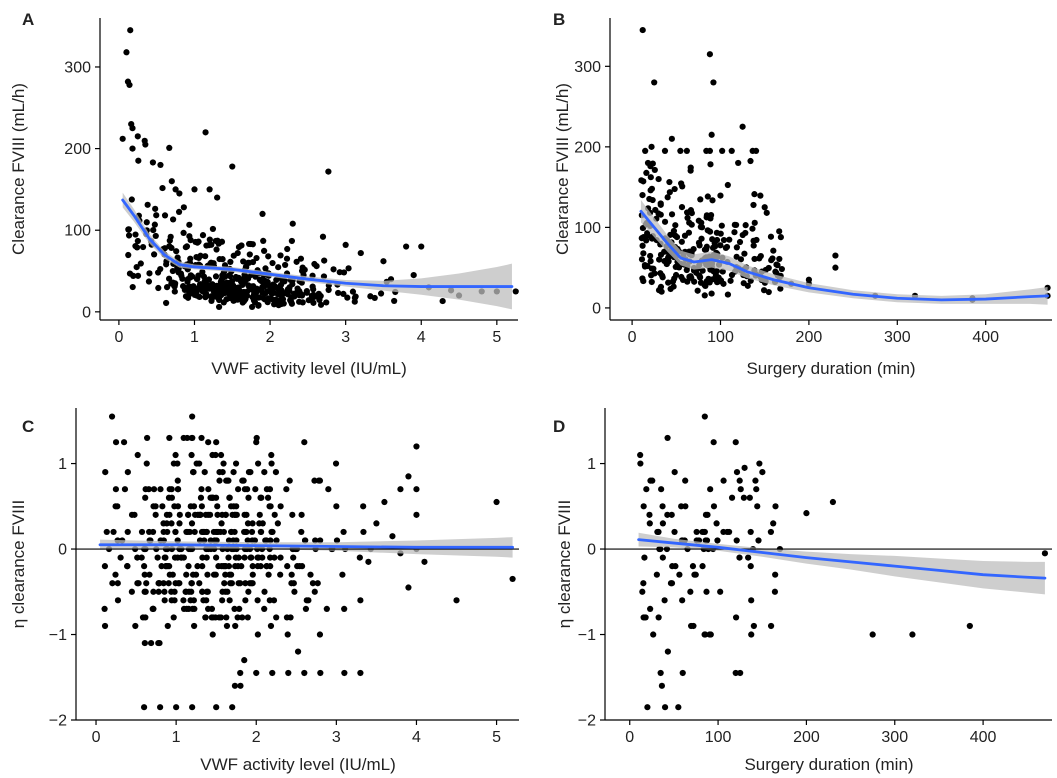 The width and height of the screenshot is (1057, 778). Describe the element at coordinates (983, 737) in the screenshot. I see `x-tick-label-d-4: 400` at that location.